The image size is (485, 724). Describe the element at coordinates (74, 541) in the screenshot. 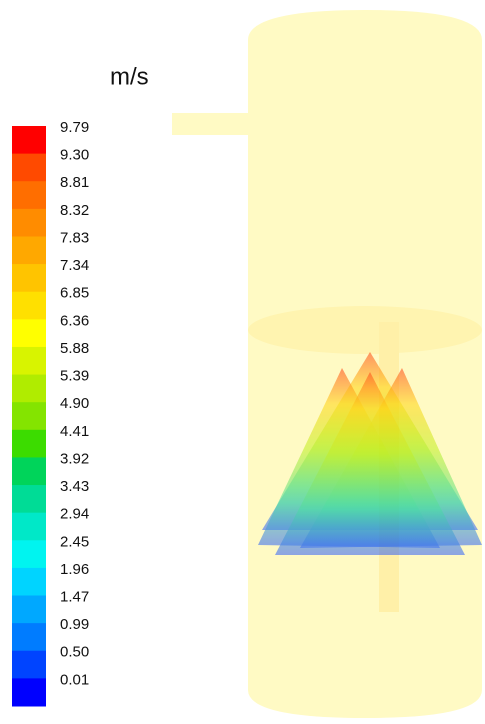

I see `scale-label: 2.45` at that location.